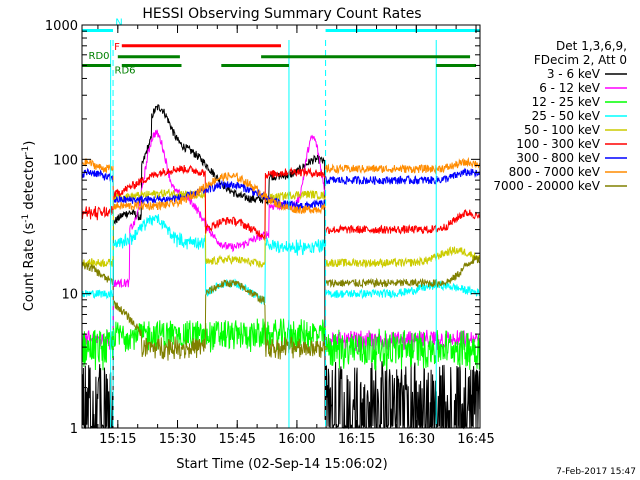 This screenshot has width=640, height=480. What do you see at coordinates (177, 439) in the screenshot?
I see `x-tick-label: 15:30` at bounding box center [177, 439].